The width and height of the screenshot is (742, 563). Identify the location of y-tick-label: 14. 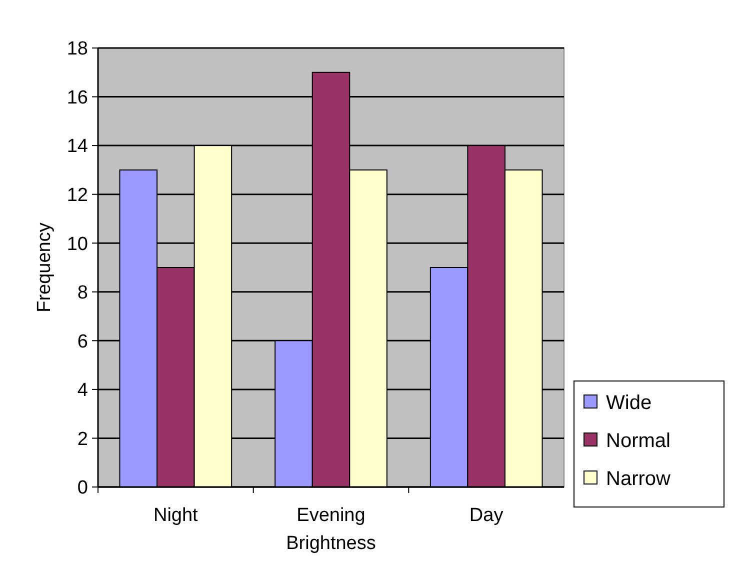
(77, 147).